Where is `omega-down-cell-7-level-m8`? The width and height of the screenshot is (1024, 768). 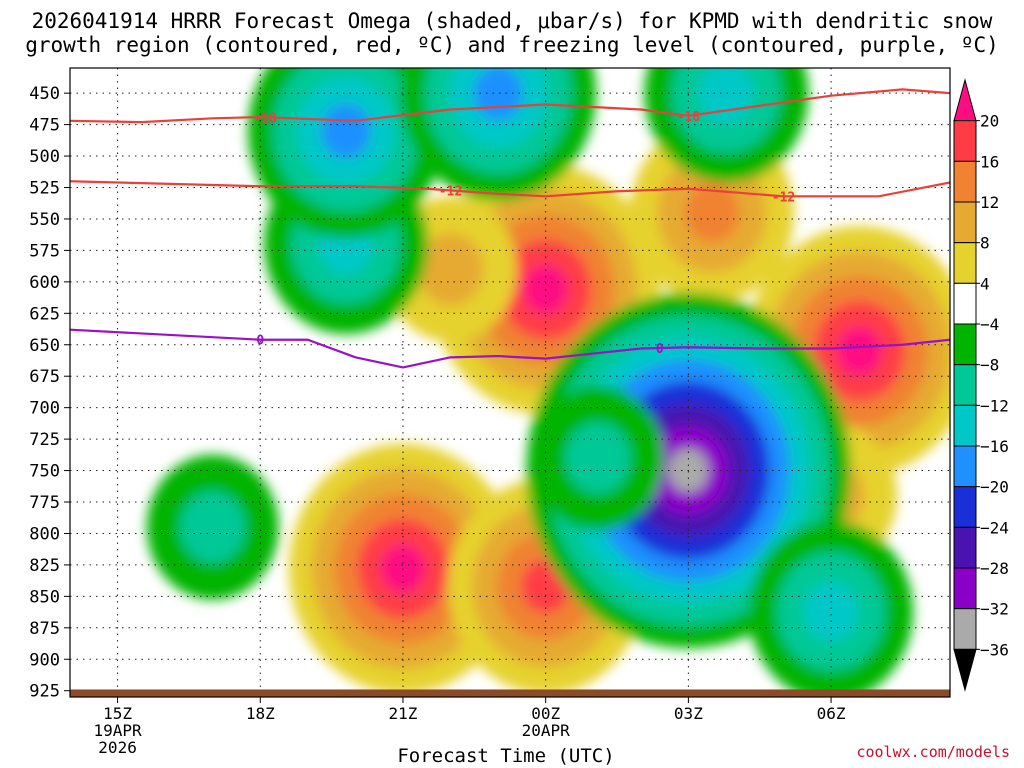 omega-down-cell-7-level-m8 is located at coordinates (212, 527).